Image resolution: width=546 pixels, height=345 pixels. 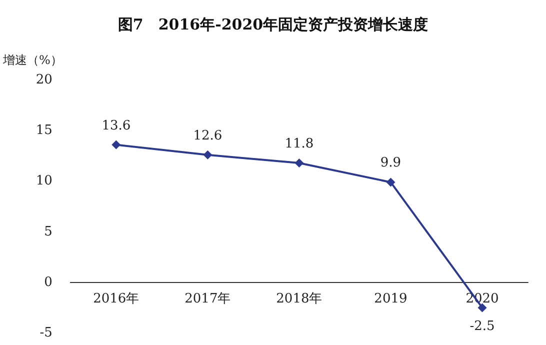 I want to click on data-label: 12.6, so click(x=207, y=136).